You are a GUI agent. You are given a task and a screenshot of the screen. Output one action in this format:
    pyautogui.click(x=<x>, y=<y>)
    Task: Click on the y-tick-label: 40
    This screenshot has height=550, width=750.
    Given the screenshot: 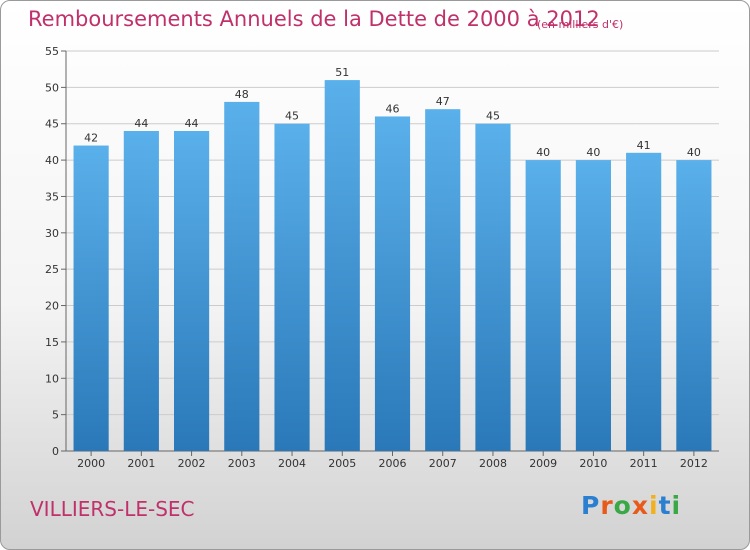 What is the action you would take?
    pyautogui.click(x=52, y=160)
    